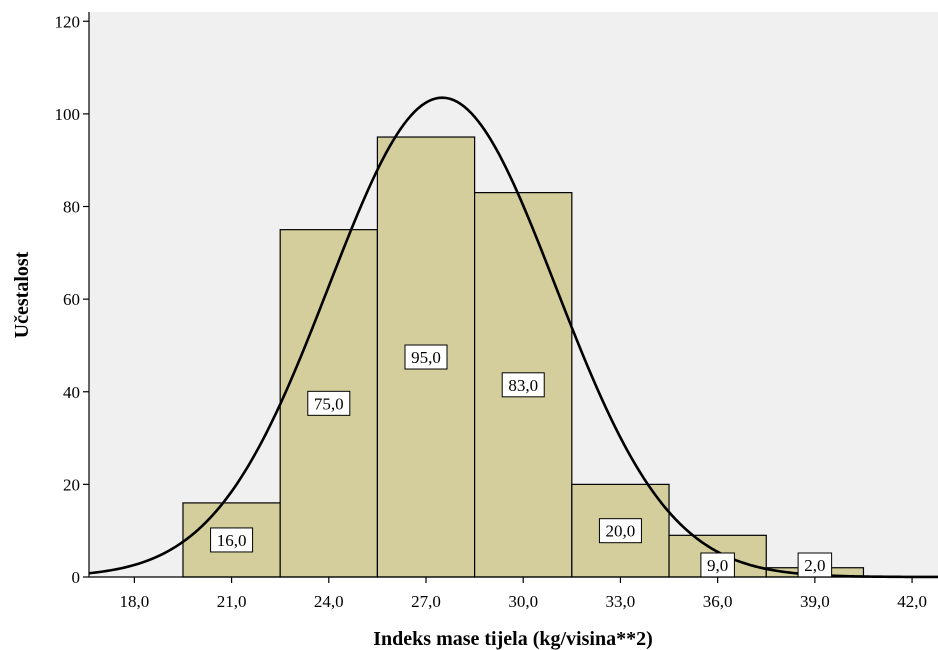 The image size is (938, 650). I want to click on data-label-text: 83,0, so click(523, 385).